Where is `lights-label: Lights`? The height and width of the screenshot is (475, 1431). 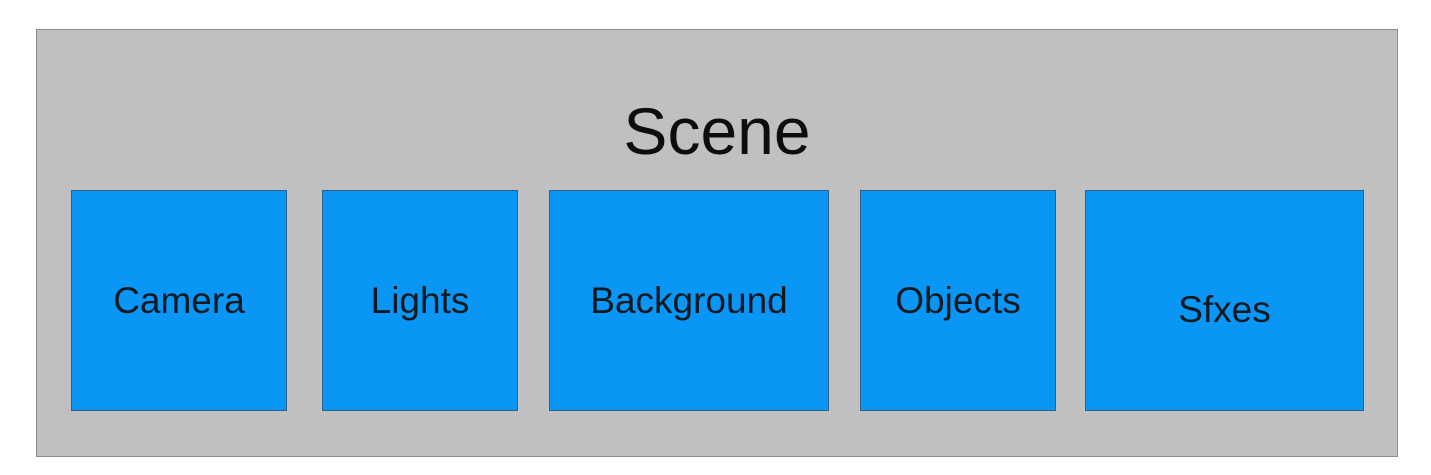
lights-label: Lights is located at coordinates (420, 300).